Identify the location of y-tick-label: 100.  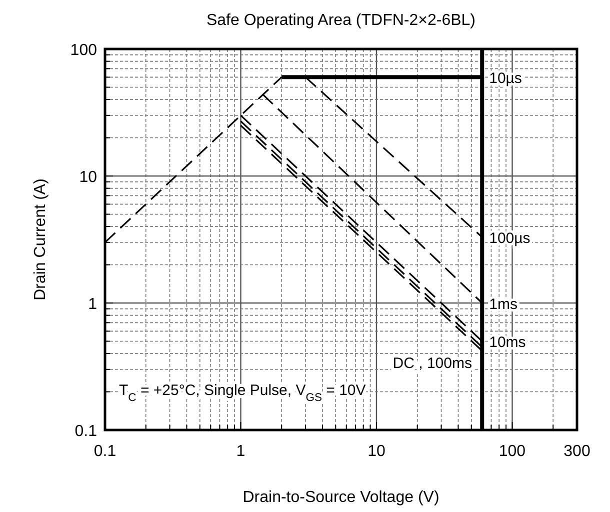
(84, 50).